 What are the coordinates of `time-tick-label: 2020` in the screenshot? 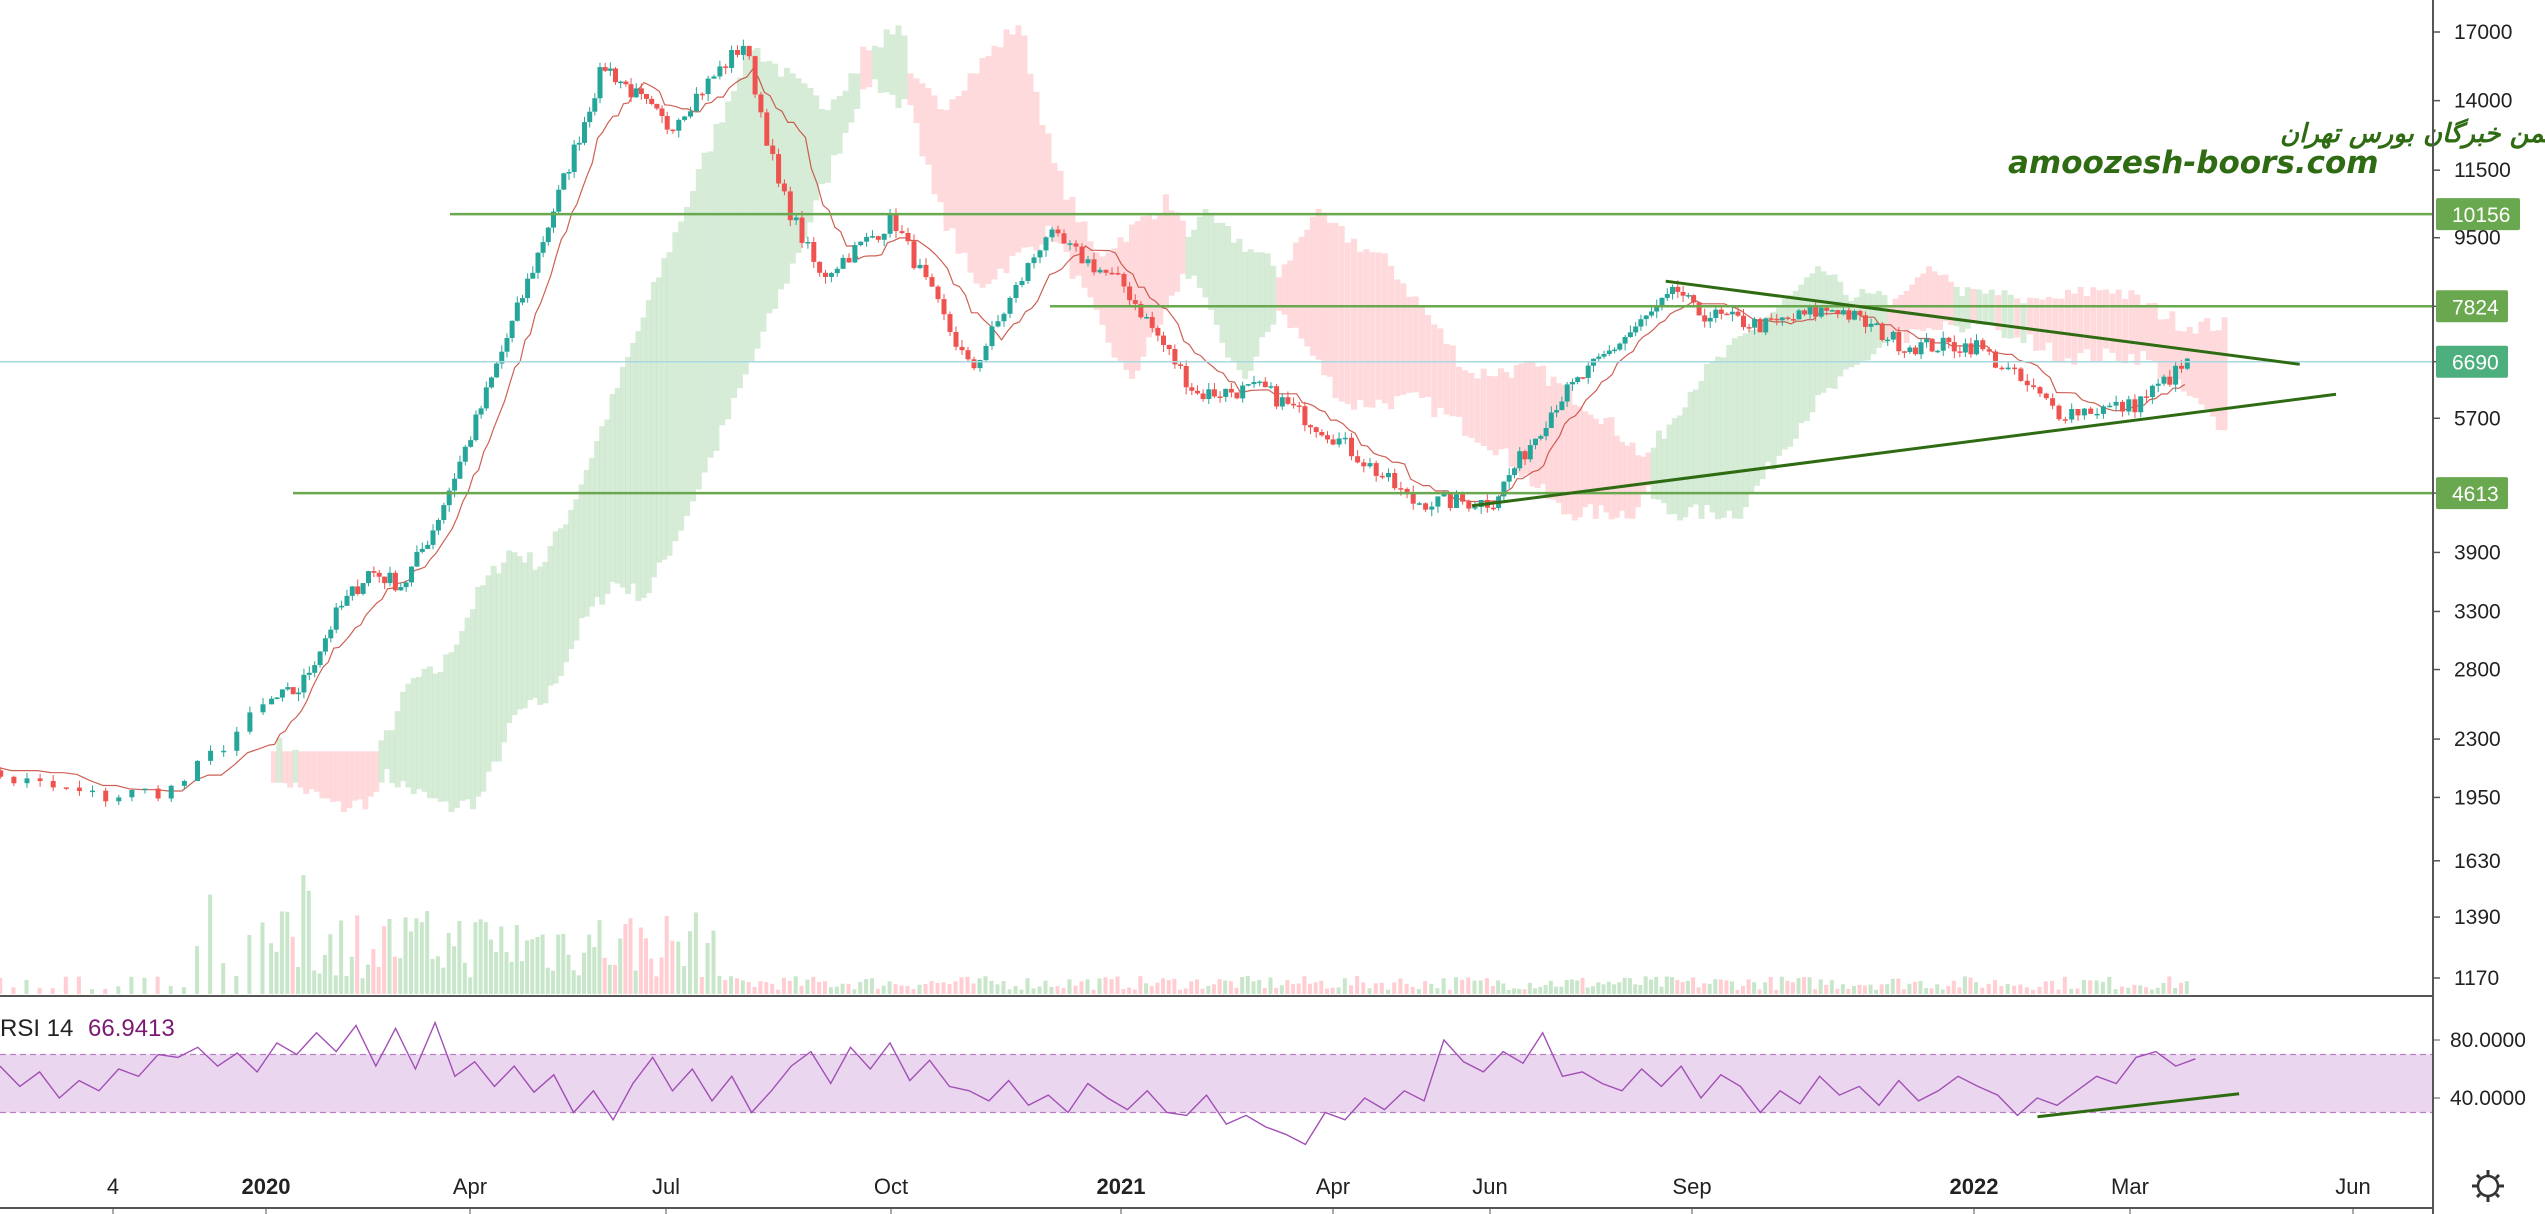 It's located at (266, 1186).